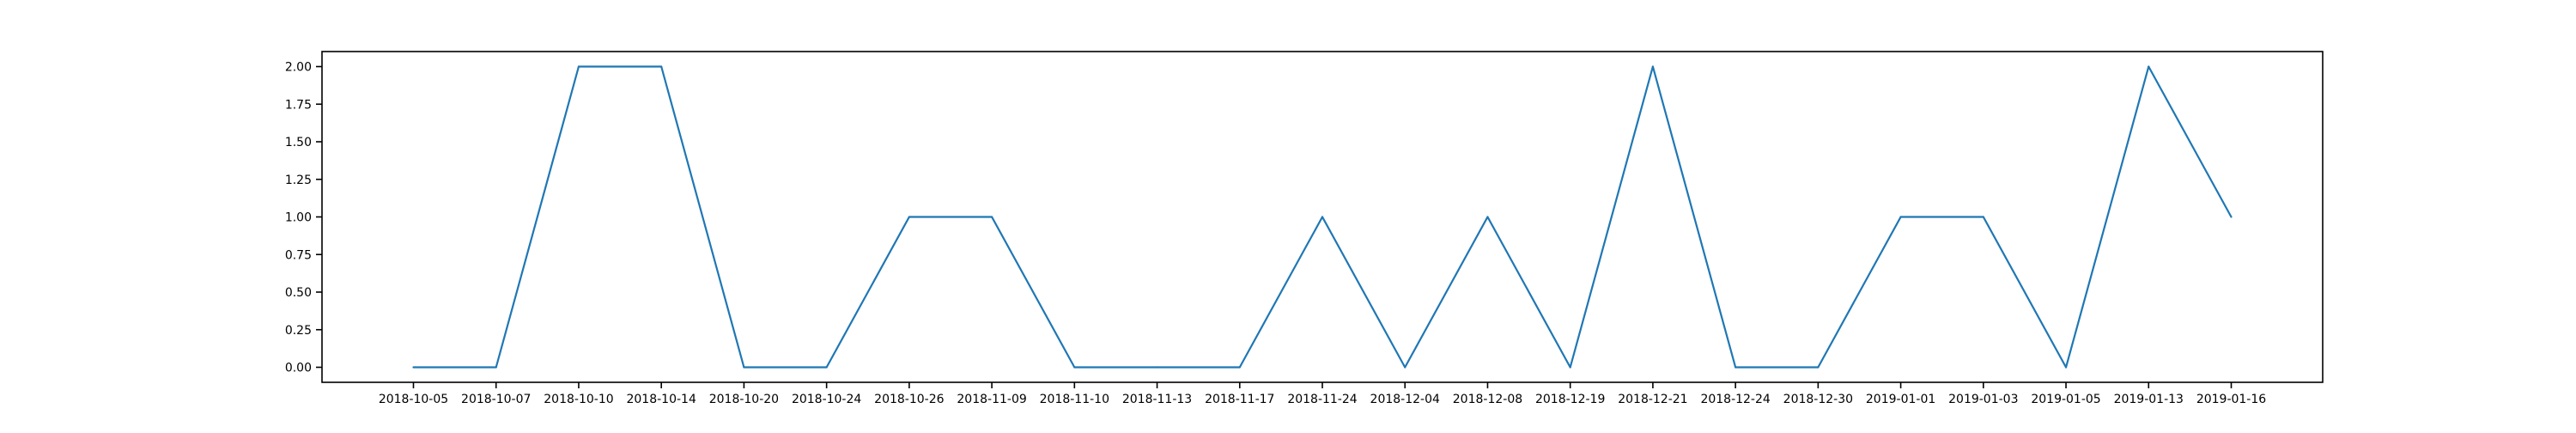 This screenshot has width=2576, height=433. I want to click on x-tick-label: 2018-11-13, so click(1157, 399).